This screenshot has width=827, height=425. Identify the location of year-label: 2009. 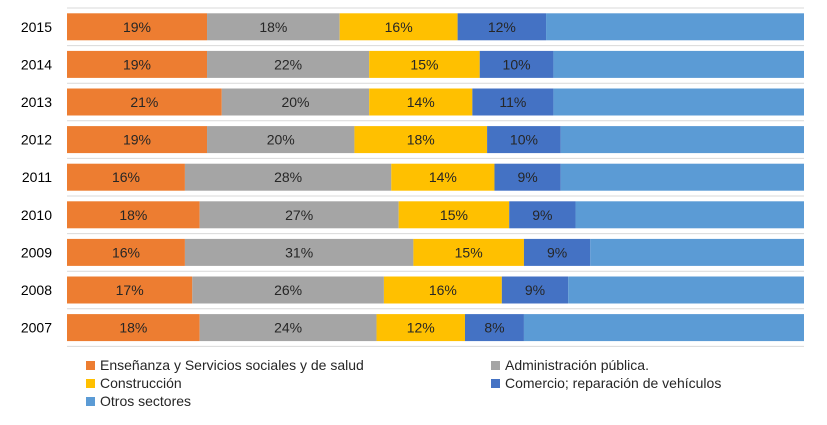
(36, 252).